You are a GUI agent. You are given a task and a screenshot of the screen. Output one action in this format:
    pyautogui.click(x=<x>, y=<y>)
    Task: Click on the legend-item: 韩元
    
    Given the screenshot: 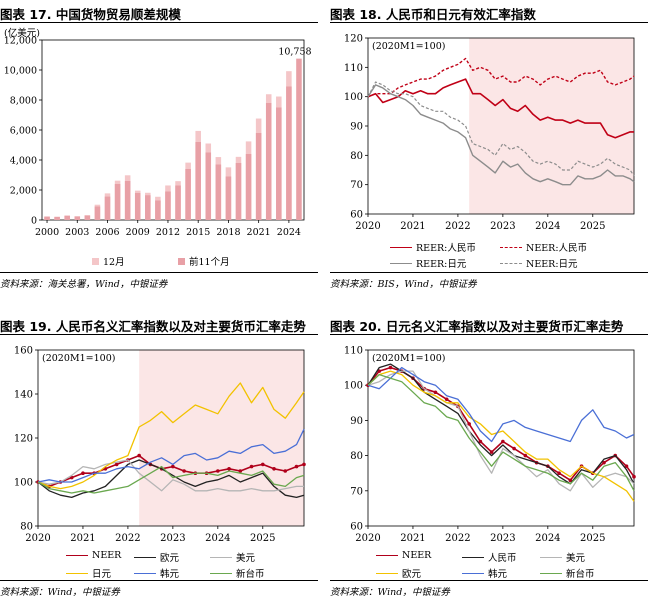 What is the action you would take?
    pyautogui.click(x=156, y=573)
    